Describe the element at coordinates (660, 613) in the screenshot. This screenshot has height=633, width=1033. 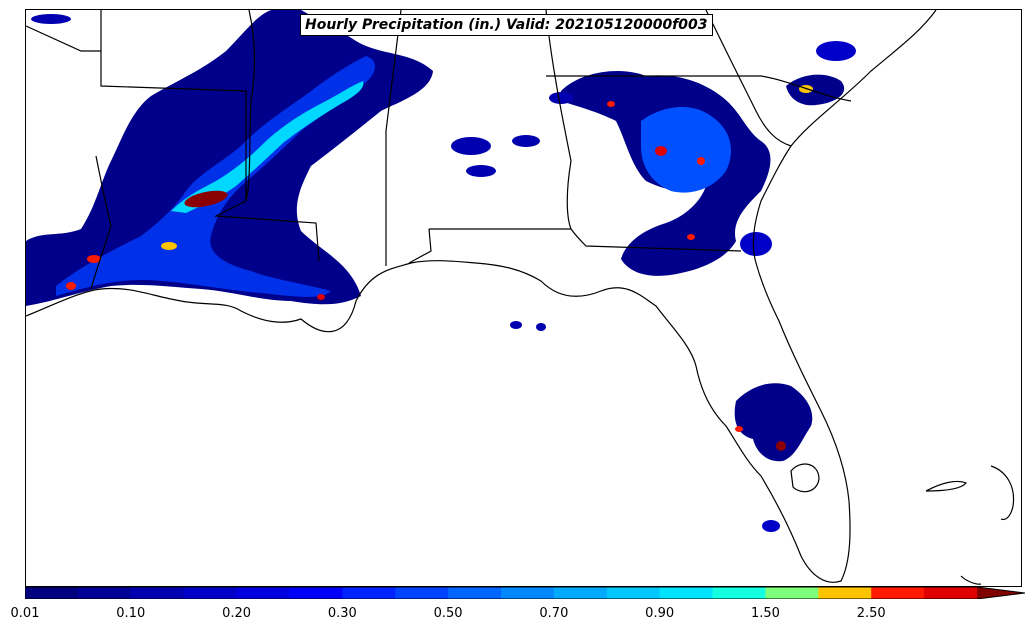
I see `colorbar-tick-label: 0.90` at that location.